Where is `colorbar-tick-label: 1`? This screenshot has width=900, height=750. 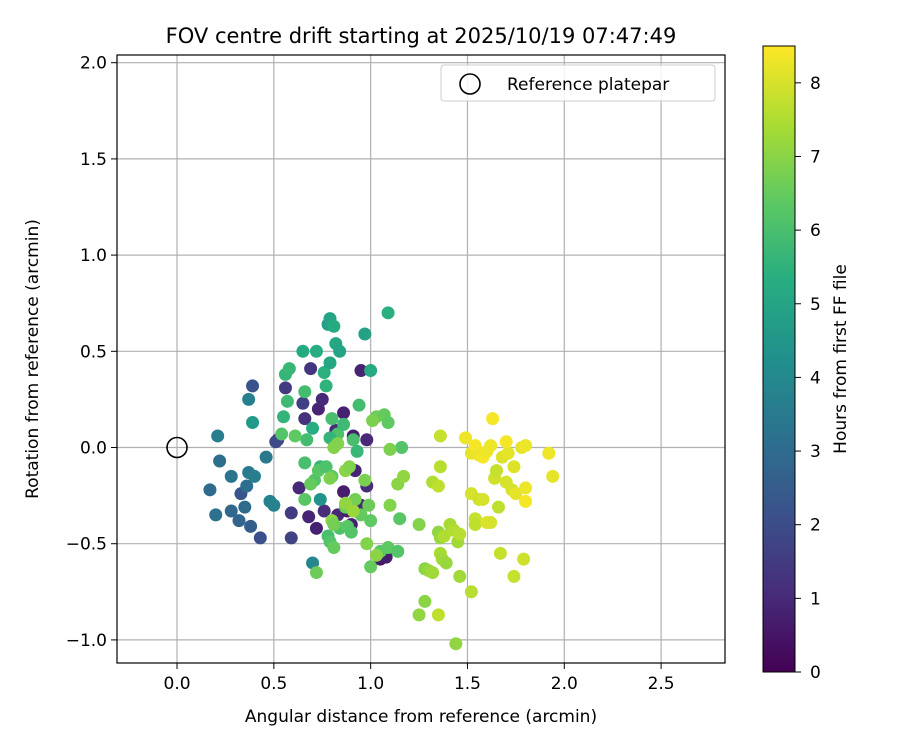
colorbar-tick-label: 1 is located at coordinates (815, 599).